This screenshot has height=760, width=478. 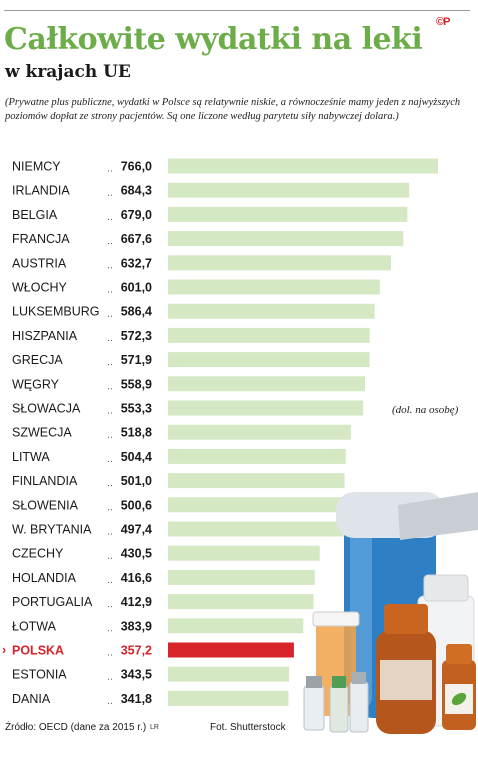 I want to click on category-label-19: ŁOTWA, so click(x=34, y=626).